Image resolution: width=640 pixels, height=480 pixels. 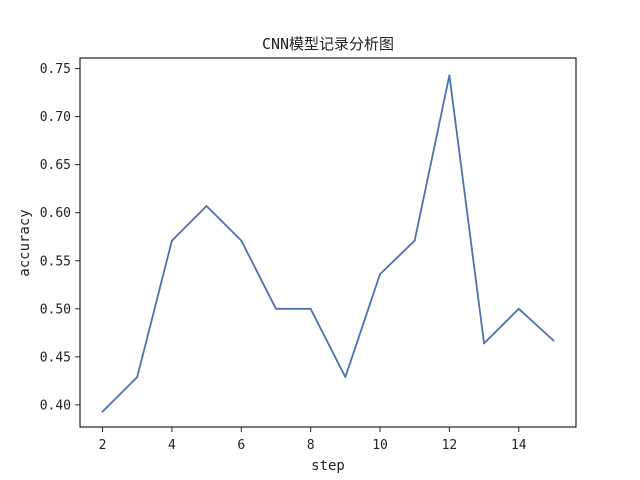 What do you see at coordinates (519, 445) in the screenshot?
I see `x-tick-label: 14` at bounding box center [519, 445].